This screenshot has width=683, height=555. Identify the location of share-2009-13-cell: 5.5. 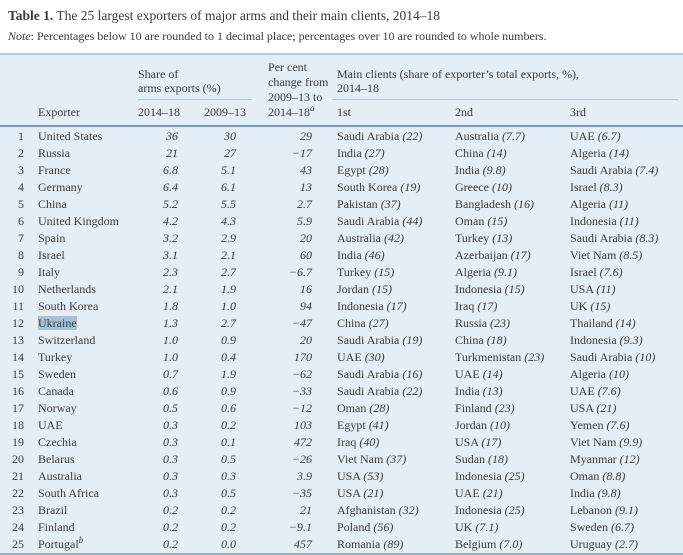
(229, 204).